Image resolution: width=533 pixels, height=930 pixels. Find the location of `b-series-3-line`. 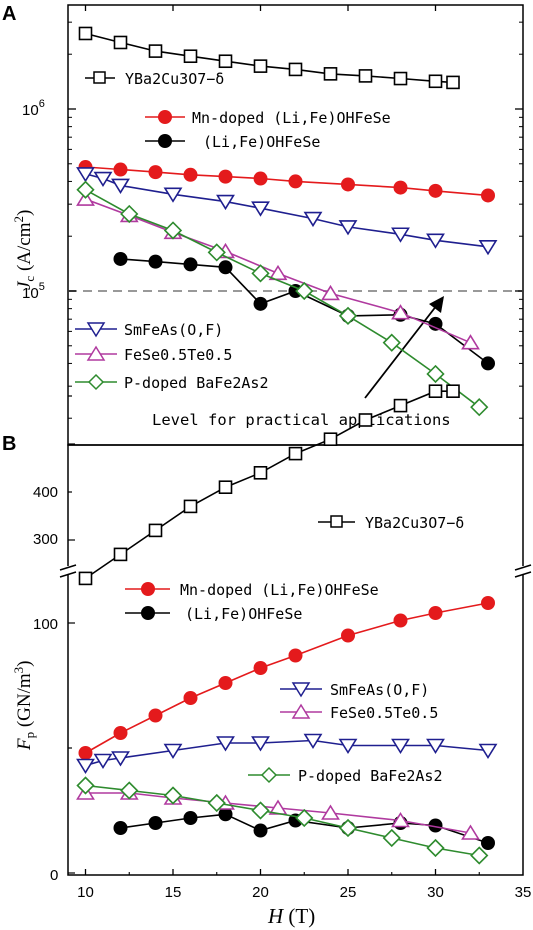

b-series-3-line is located at coordinates (287, 753).